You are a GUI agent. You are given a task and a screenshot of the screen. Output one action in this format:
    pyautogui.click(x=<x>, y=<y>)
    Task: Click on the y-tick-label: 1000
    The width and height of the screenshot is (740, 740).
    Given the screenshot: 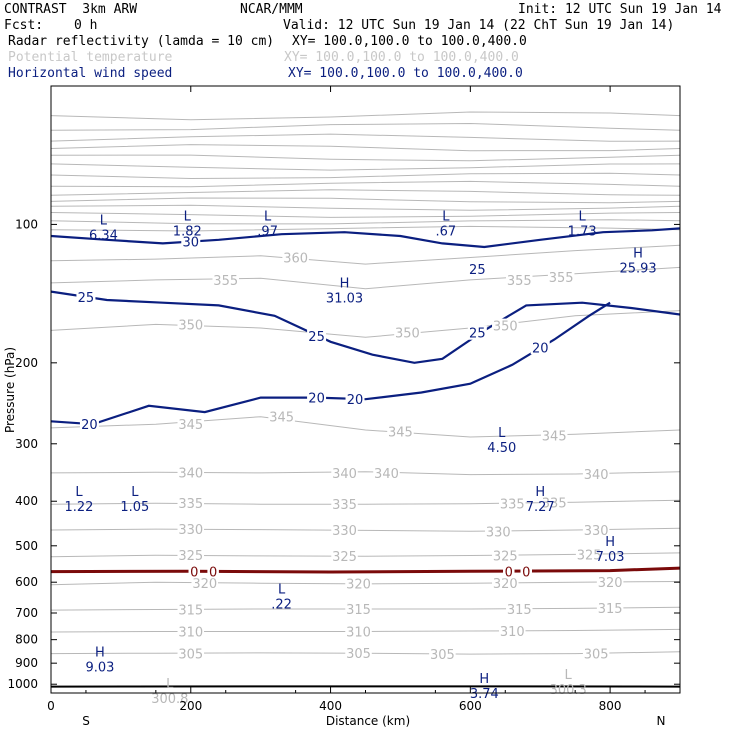 What is the action you would take?
    pyautogui.click(x=22, y=684)
    